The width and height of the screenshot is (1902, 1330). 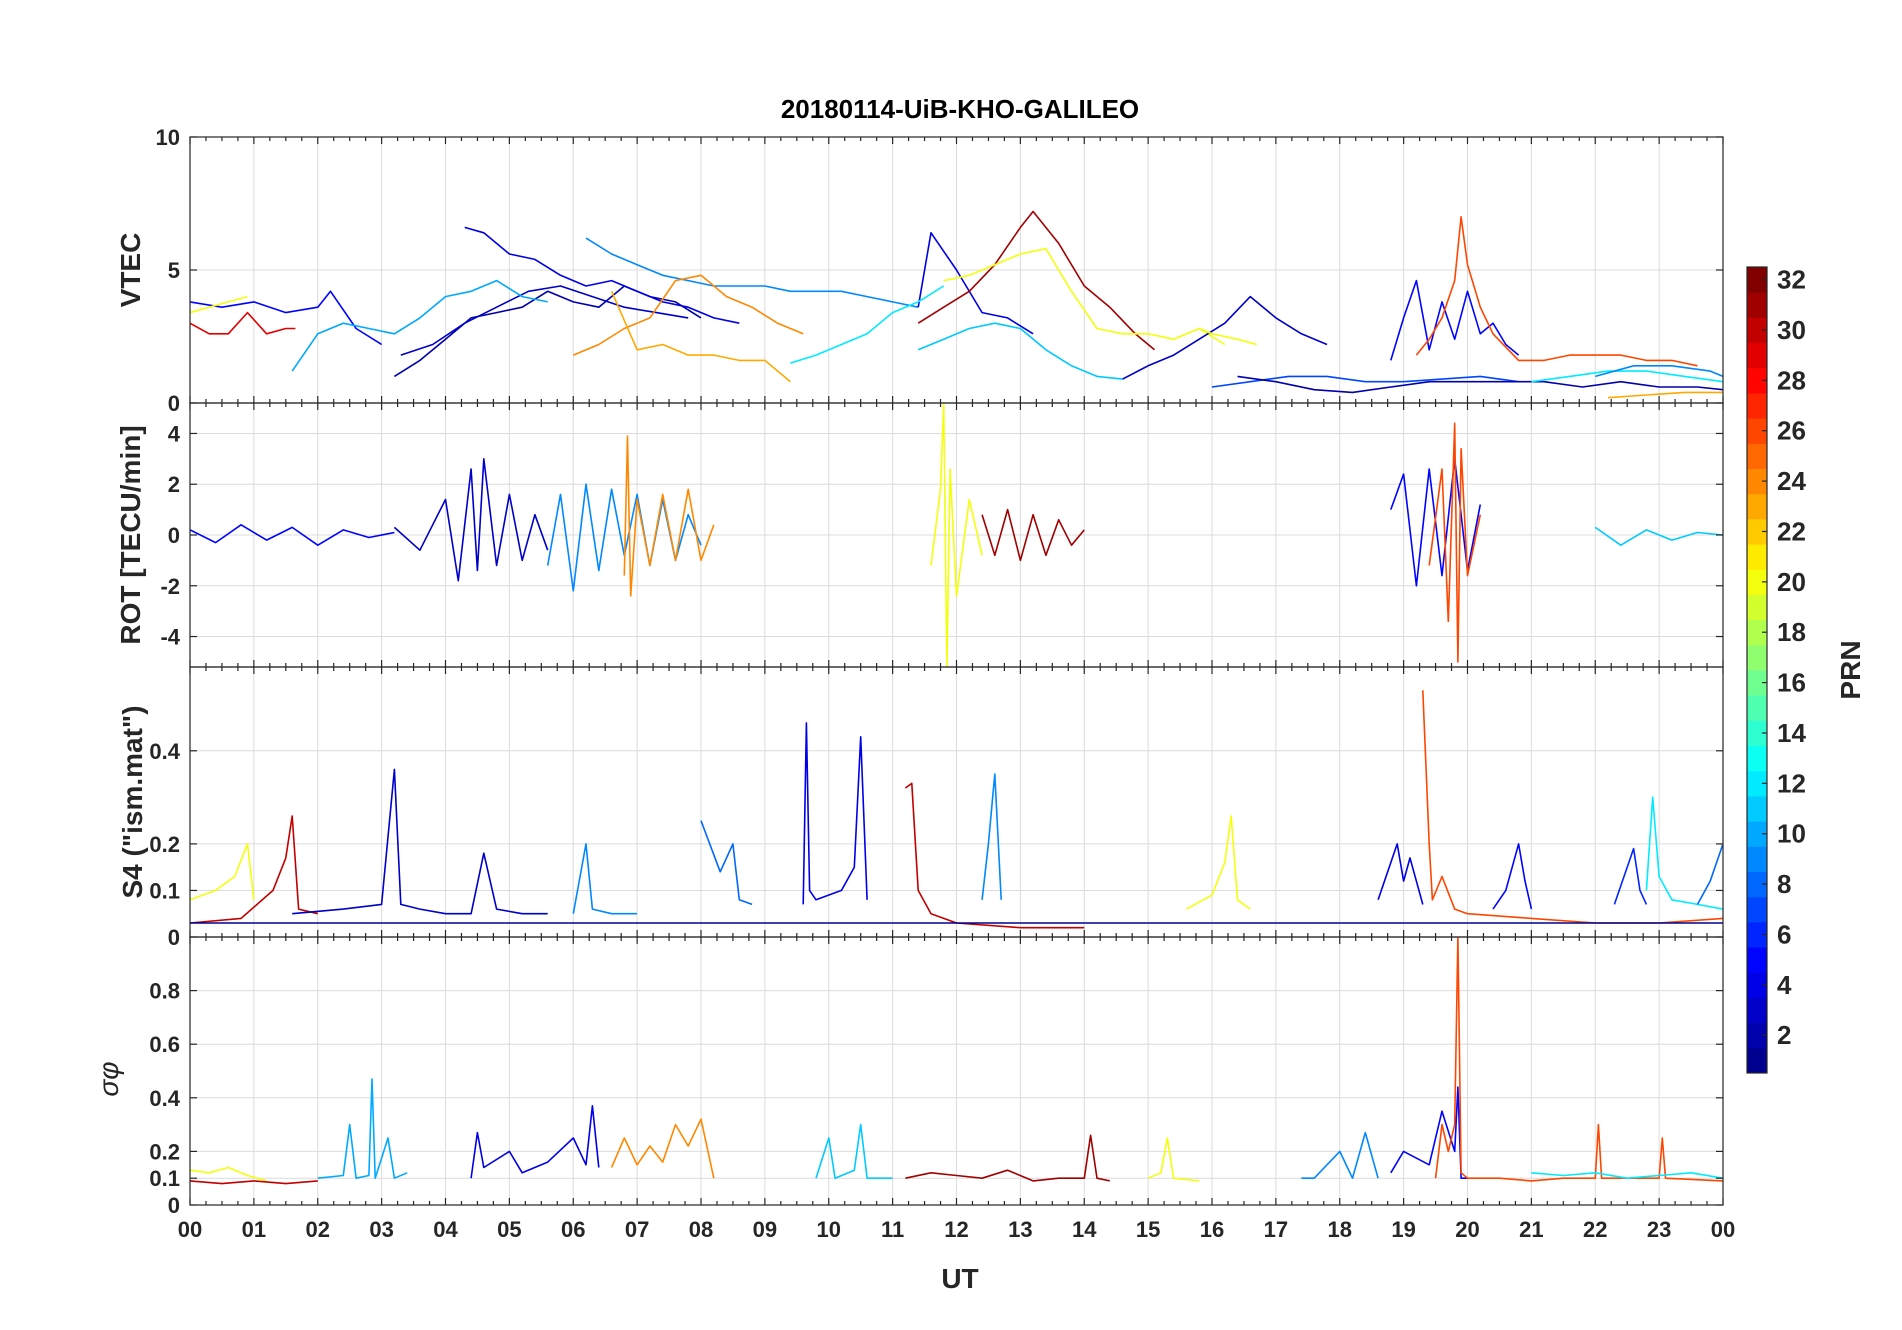 I want to click on y-axis-title: ROT [TECU/min], so click(x=130, y=534).